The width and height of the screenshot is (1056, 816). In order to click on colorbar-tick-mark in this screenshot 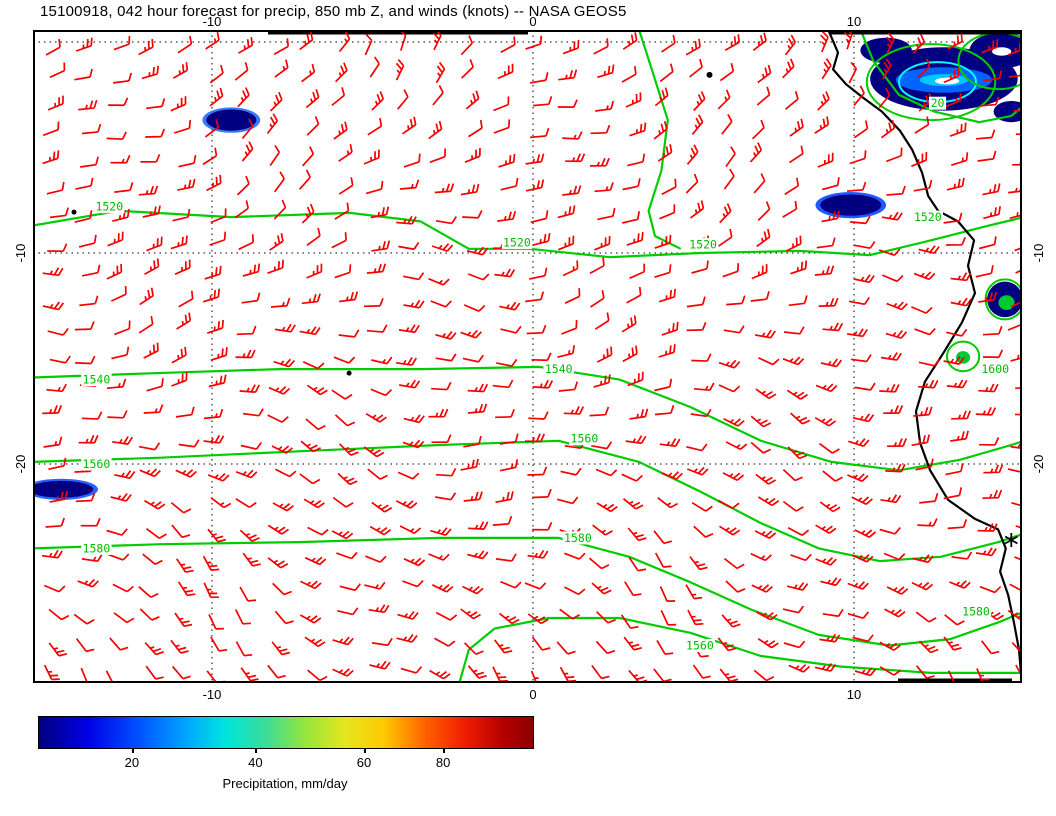, I will do `click(256, 750)`.